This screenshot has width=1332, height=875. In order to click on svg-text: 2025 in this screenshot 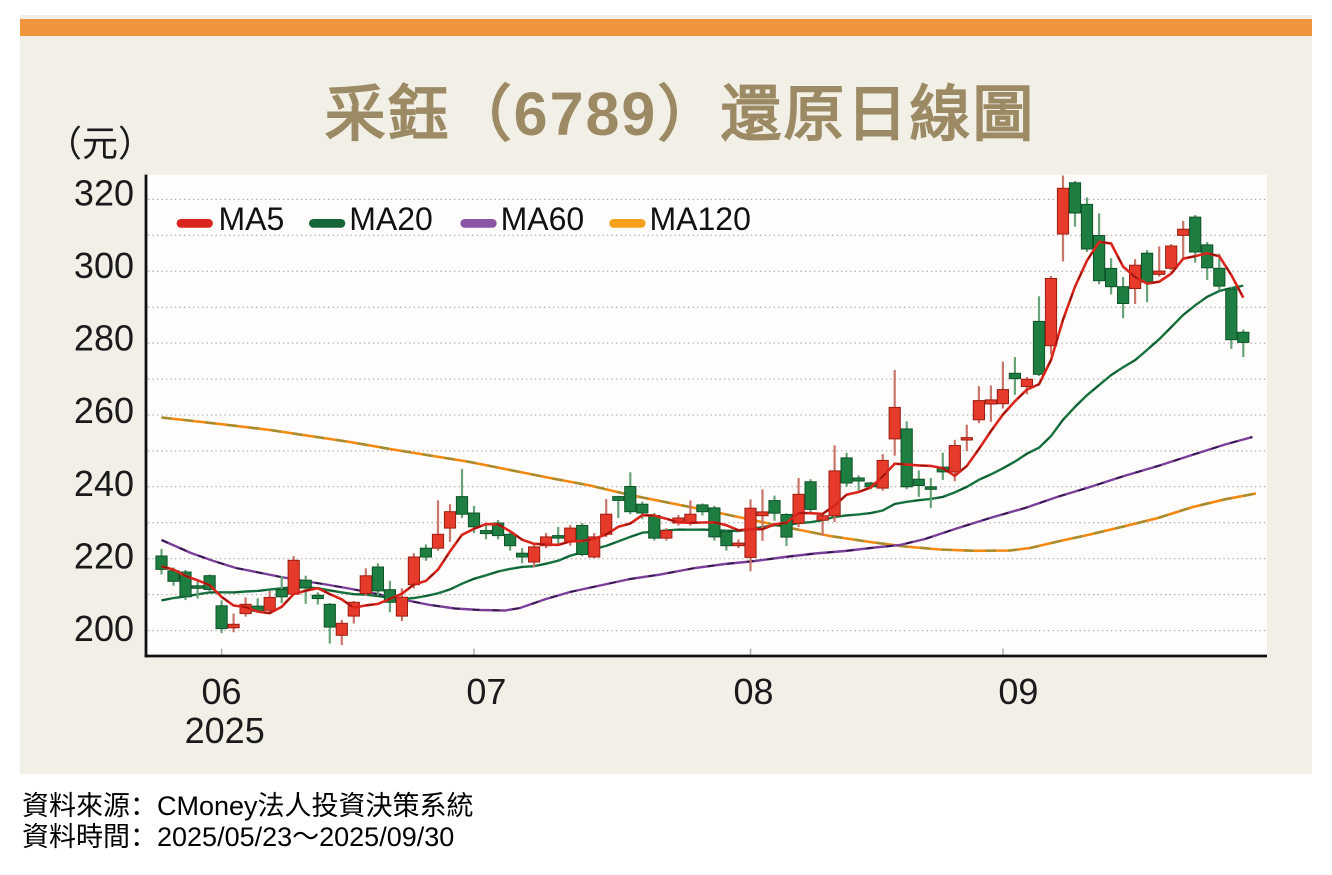, I will do `click(225, 730)`.